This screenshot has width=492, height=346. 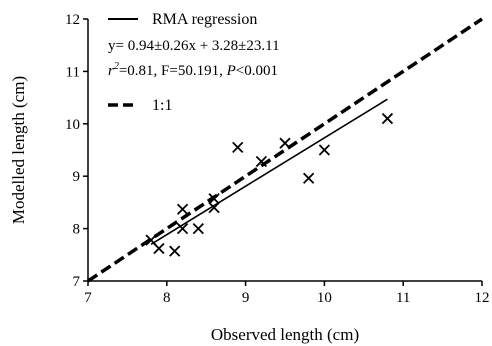 I want to click on legend-regression-label: RMA regression, so click(x=204, y=19).